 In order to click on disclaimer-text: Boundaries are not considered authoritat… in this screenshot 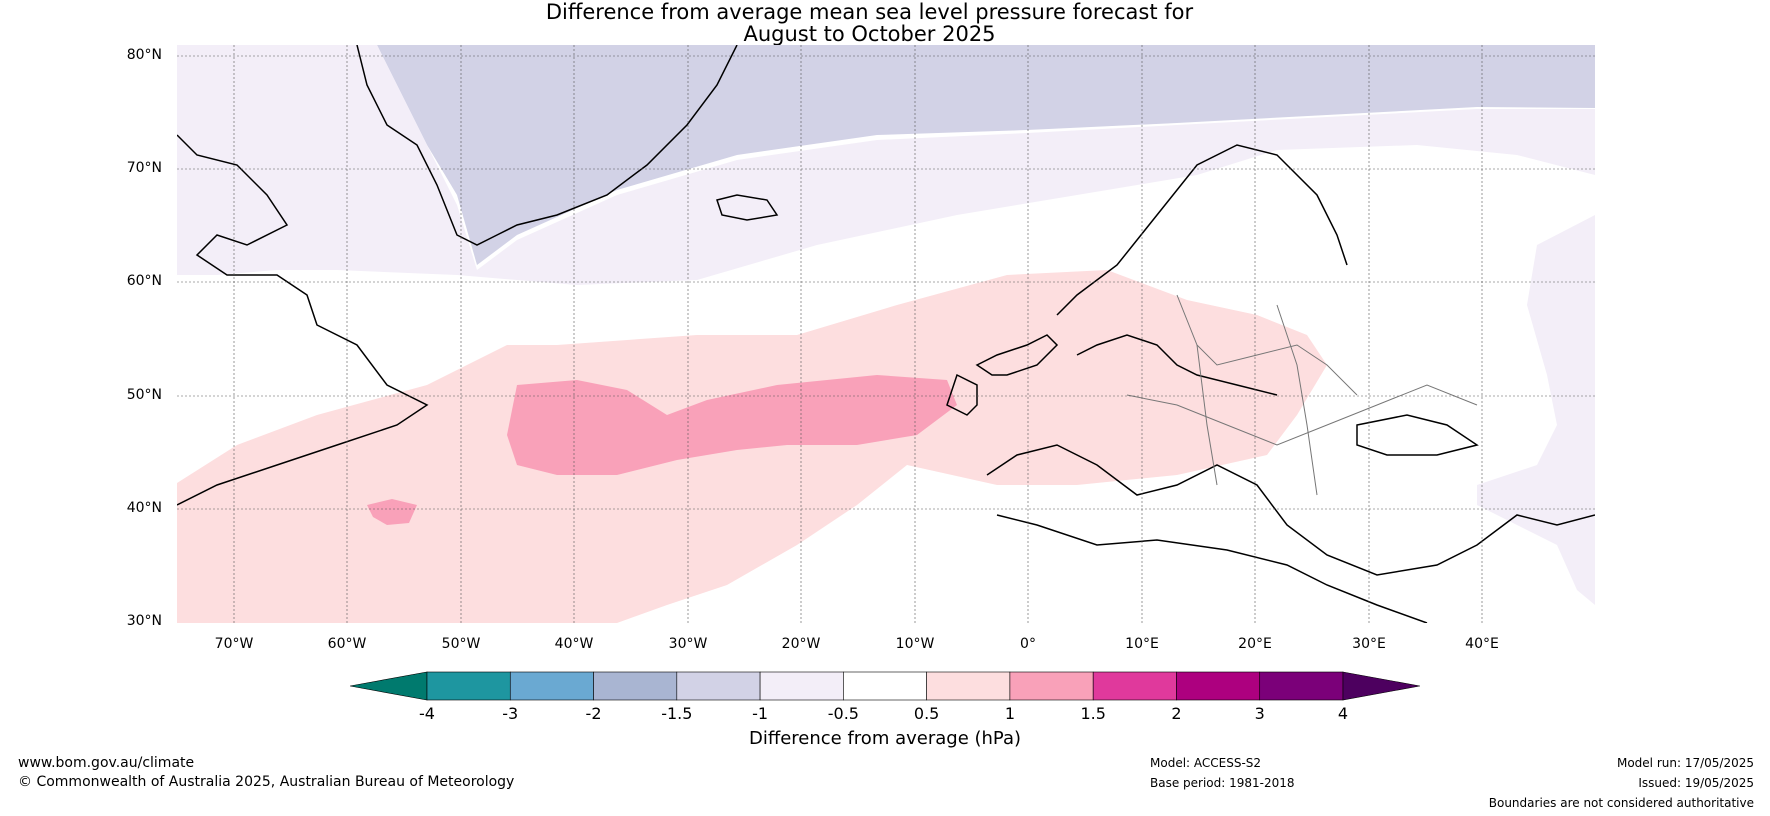, I will do `click(1621, 803)`.